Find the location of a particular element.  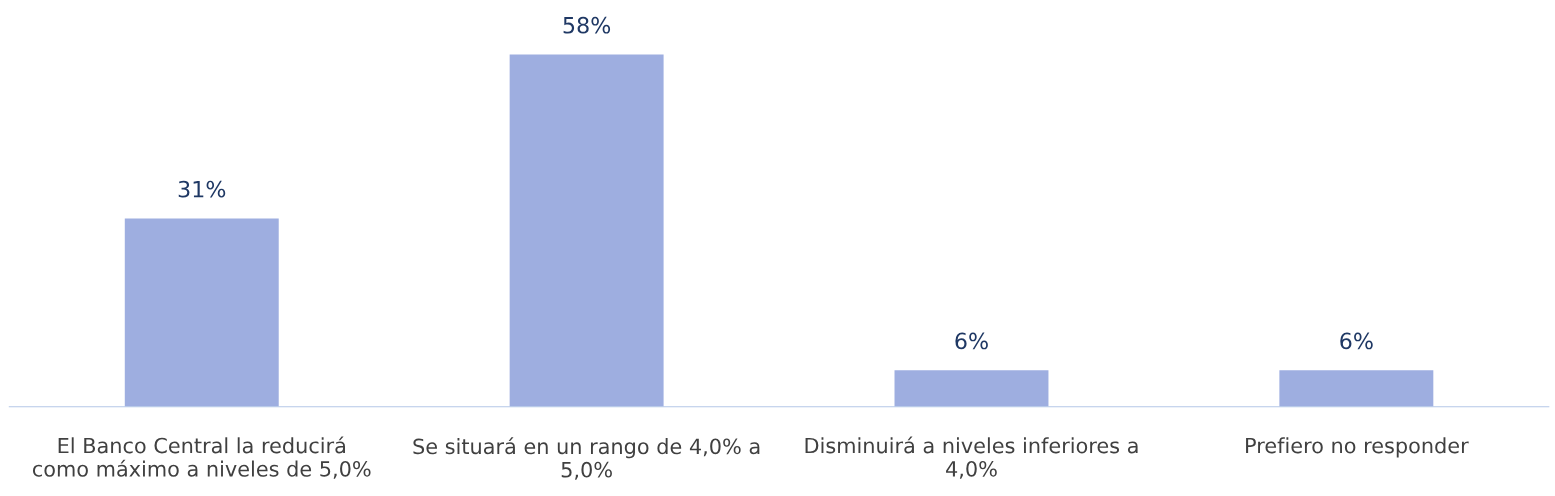

x-tick-label: Prefiero no responder is located at coordinates (1357, 447).